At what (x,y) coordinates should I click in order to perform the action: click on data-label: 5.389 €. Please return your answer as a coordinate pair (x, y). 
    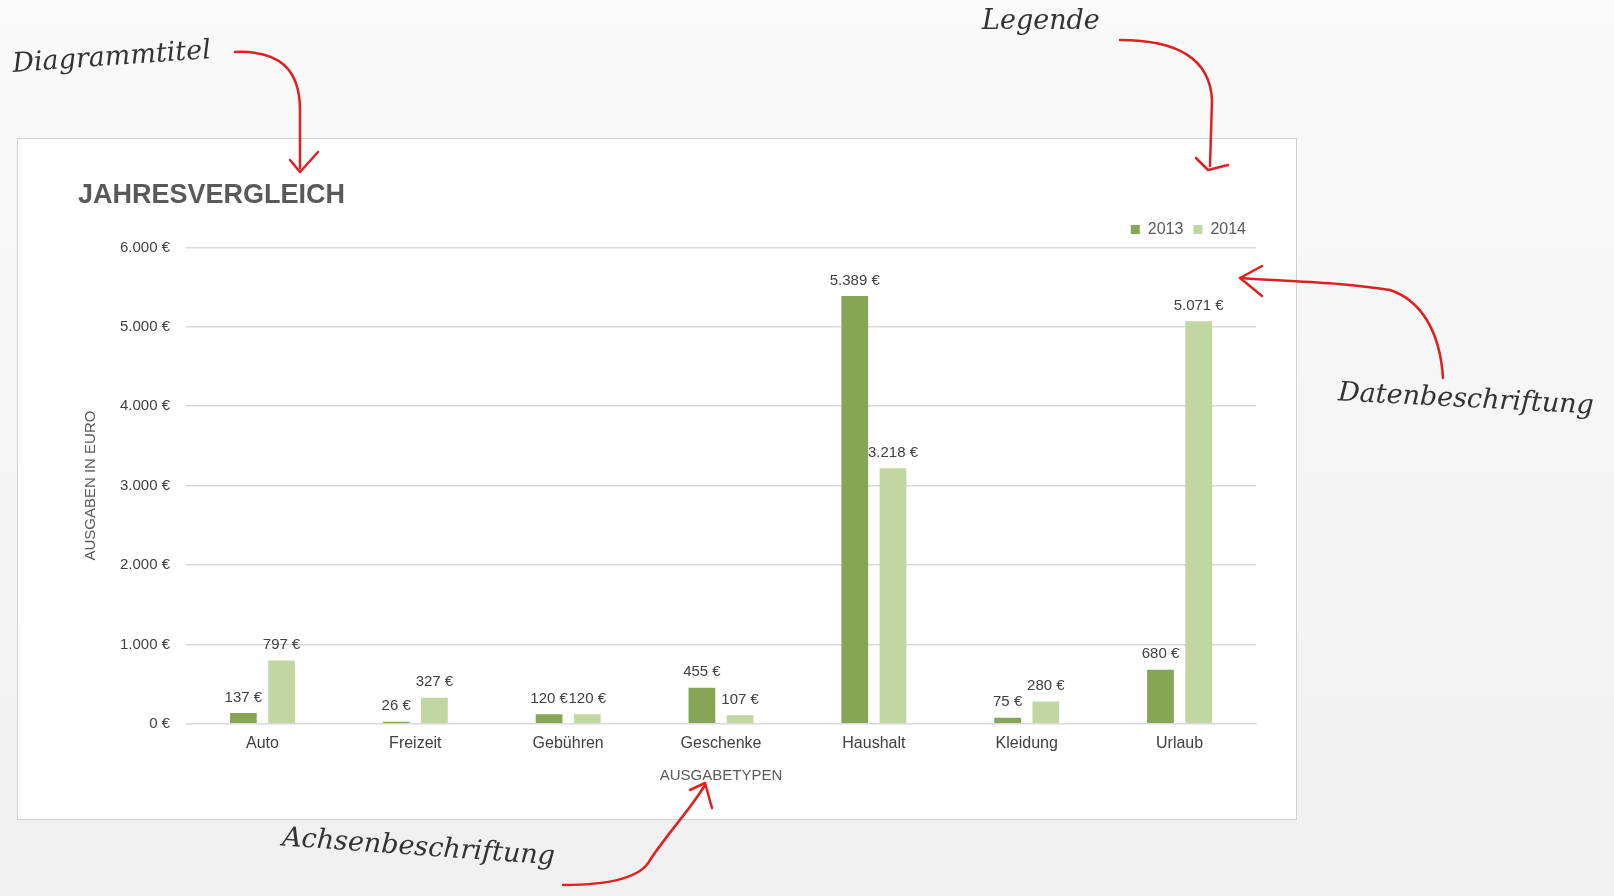
    Looking at the image, I should click on (855, 279).